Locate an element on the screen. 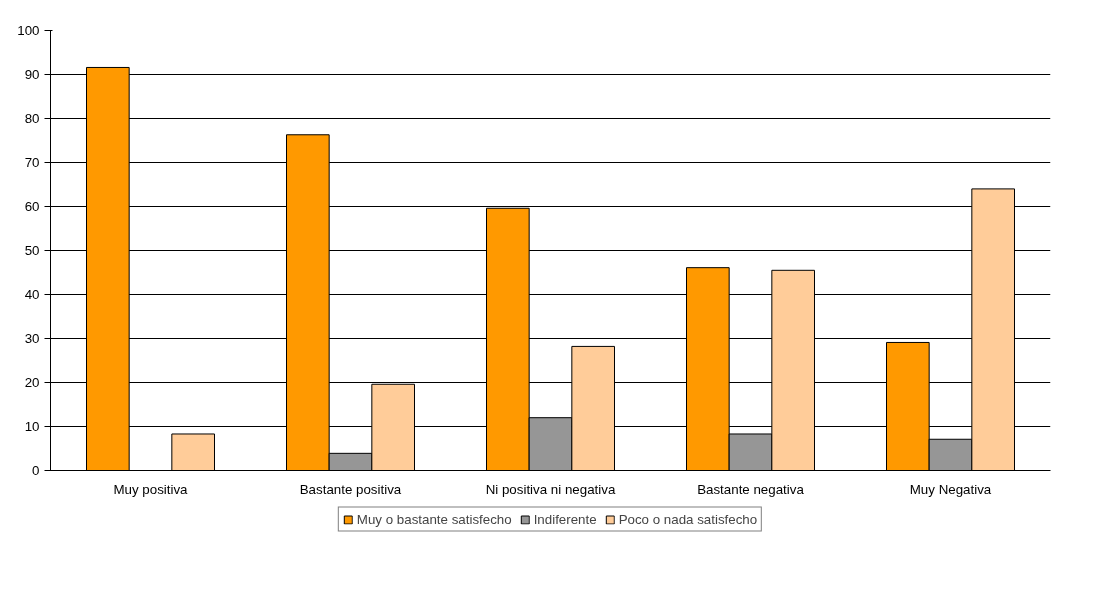 The width and height of the screenshot is (1112, 602). y-tick-label: 0 is located at coordinates (36, 470).